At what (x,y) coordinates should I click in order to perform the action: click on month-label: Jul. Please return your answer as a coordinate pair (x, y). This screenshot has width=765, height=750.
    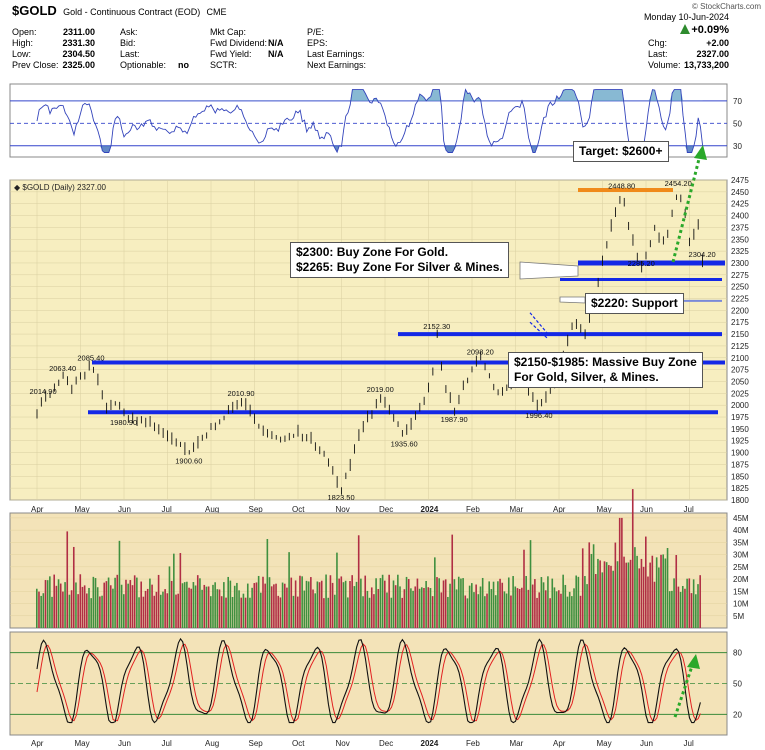
    Looking at the image, I should click on (167, 509).